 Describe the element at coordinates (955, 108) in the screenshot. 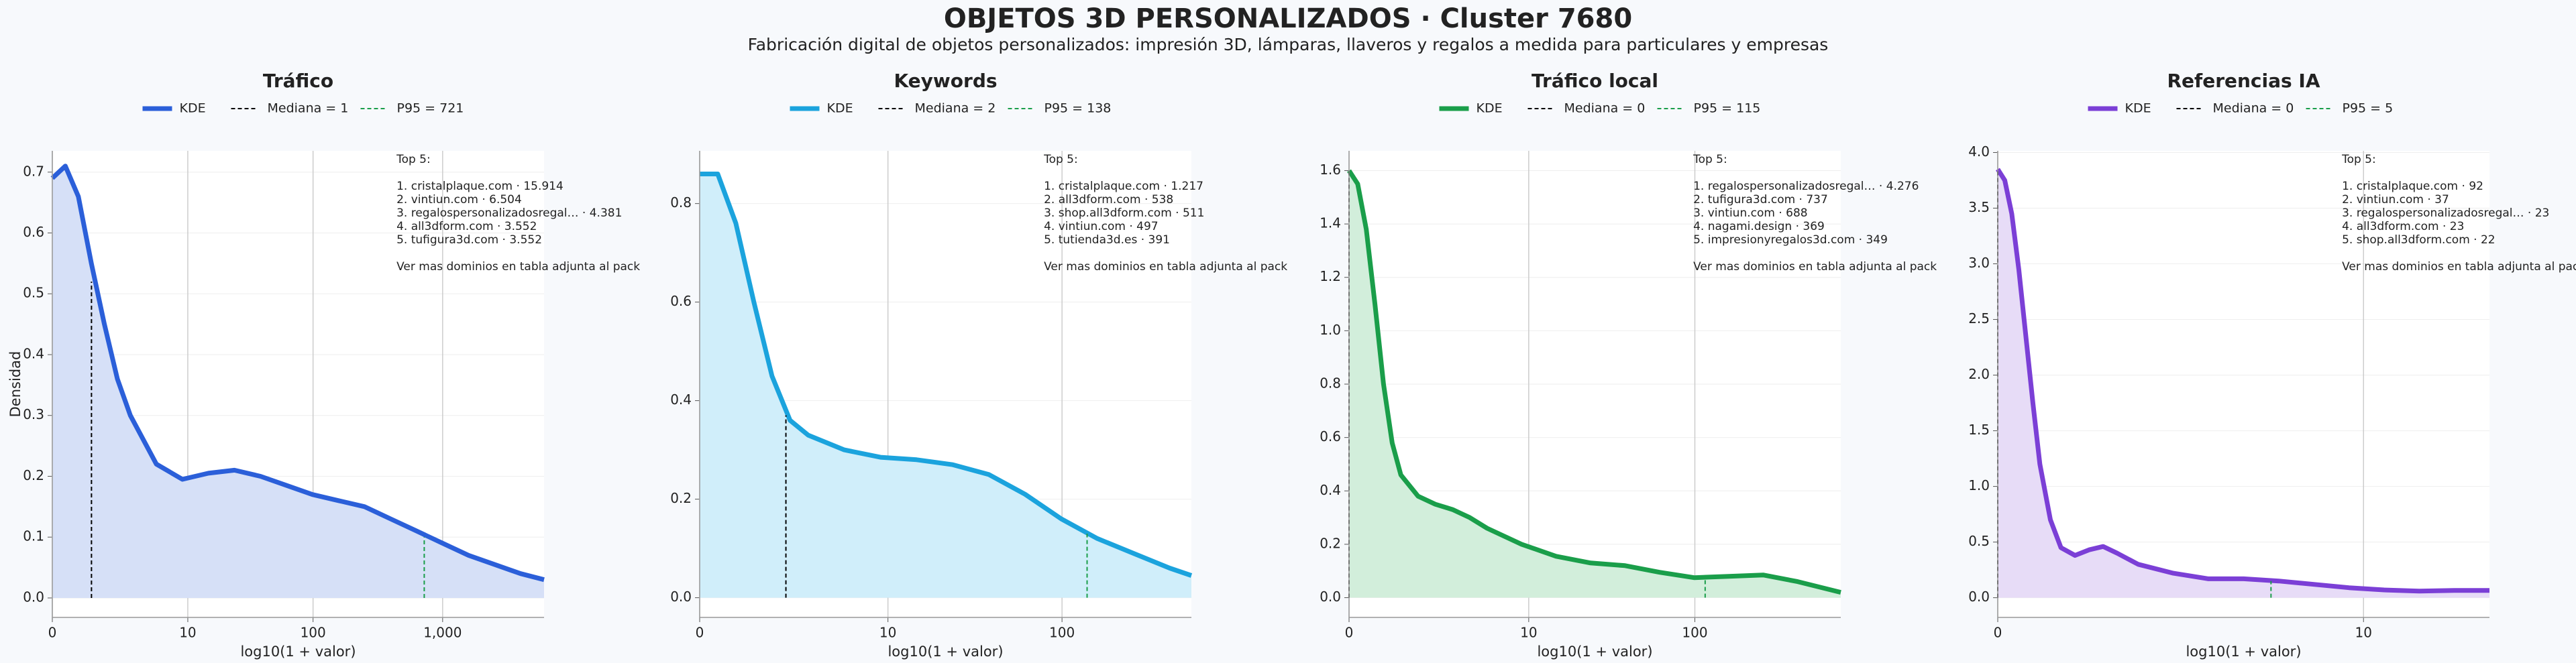

I see `legend-label: Mediana = 2` at that location.